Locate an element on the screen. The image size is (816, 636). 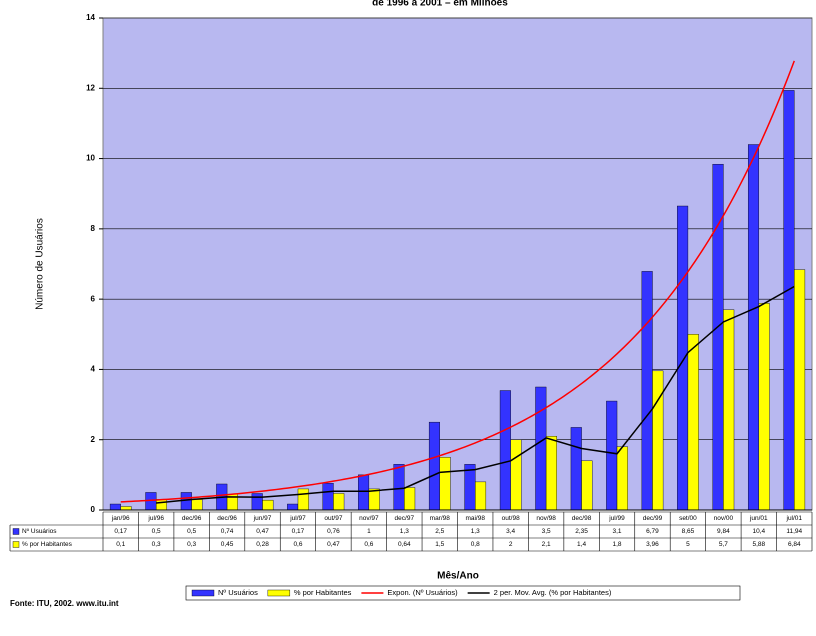
data-label: 1,5 is located at coordinates (439, 544).